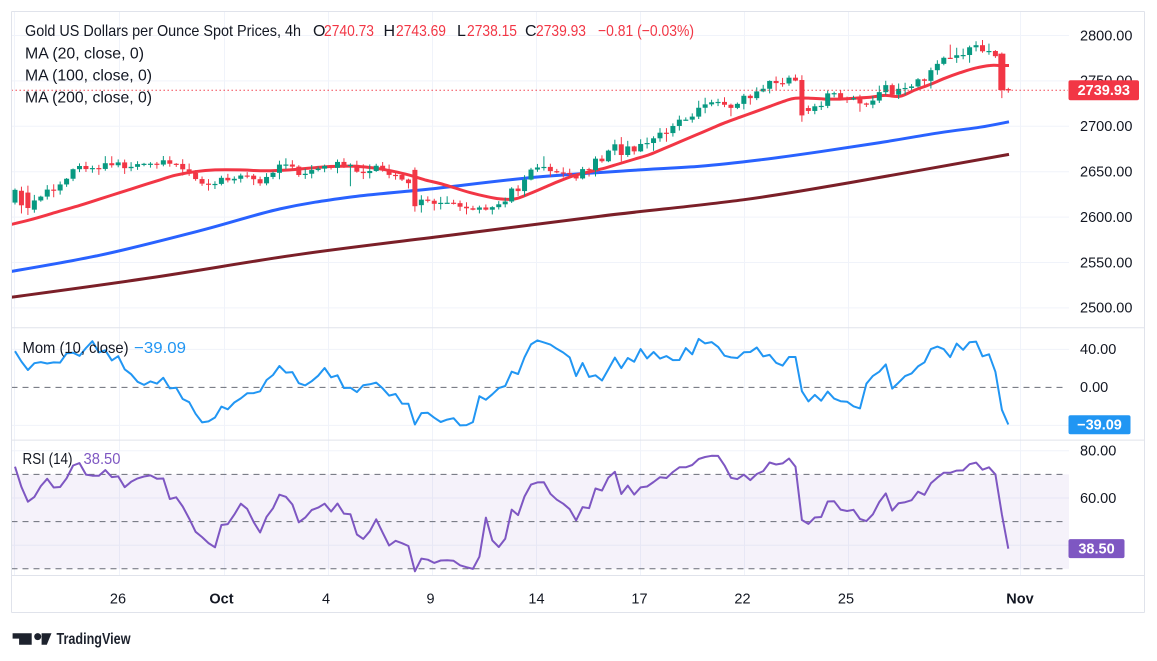  Describe the element at coordinates (390, 31) in the screenshot. I see `svg-text: H` at that location.